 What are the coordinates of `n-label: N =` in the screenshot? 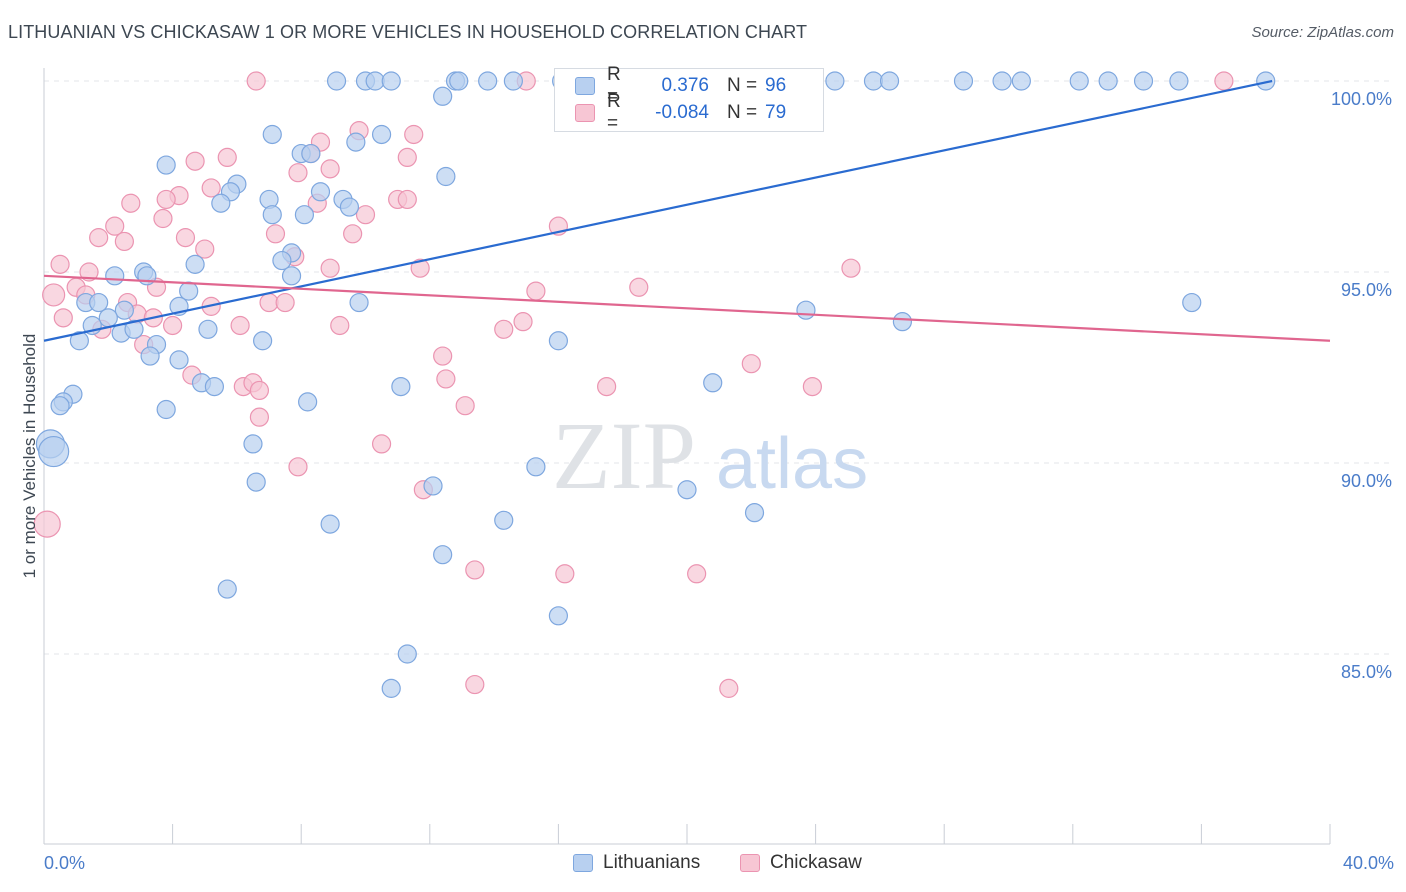 It's located at (742, 85).